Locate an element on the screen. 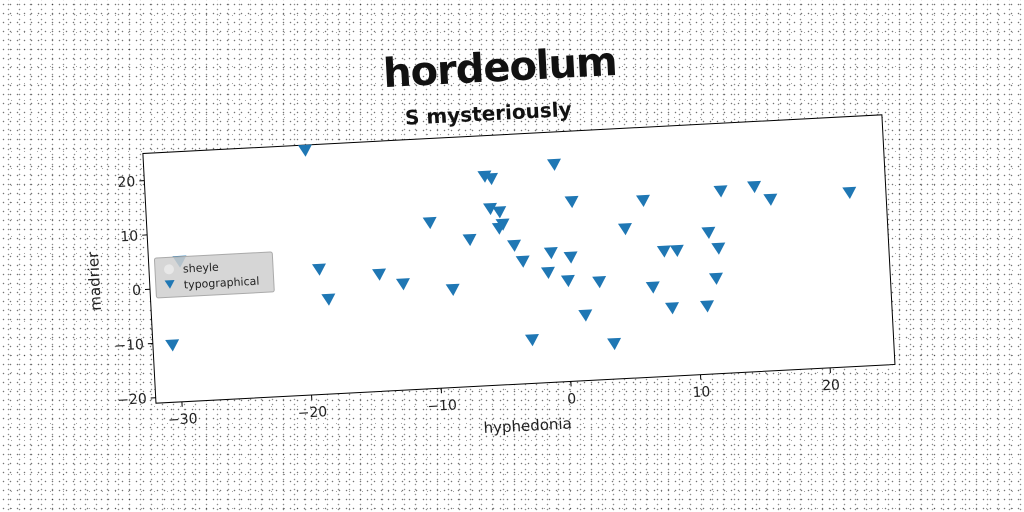 The image size is (1024, 512). y-tick-label: −10 is located at coordinates (129, 346).